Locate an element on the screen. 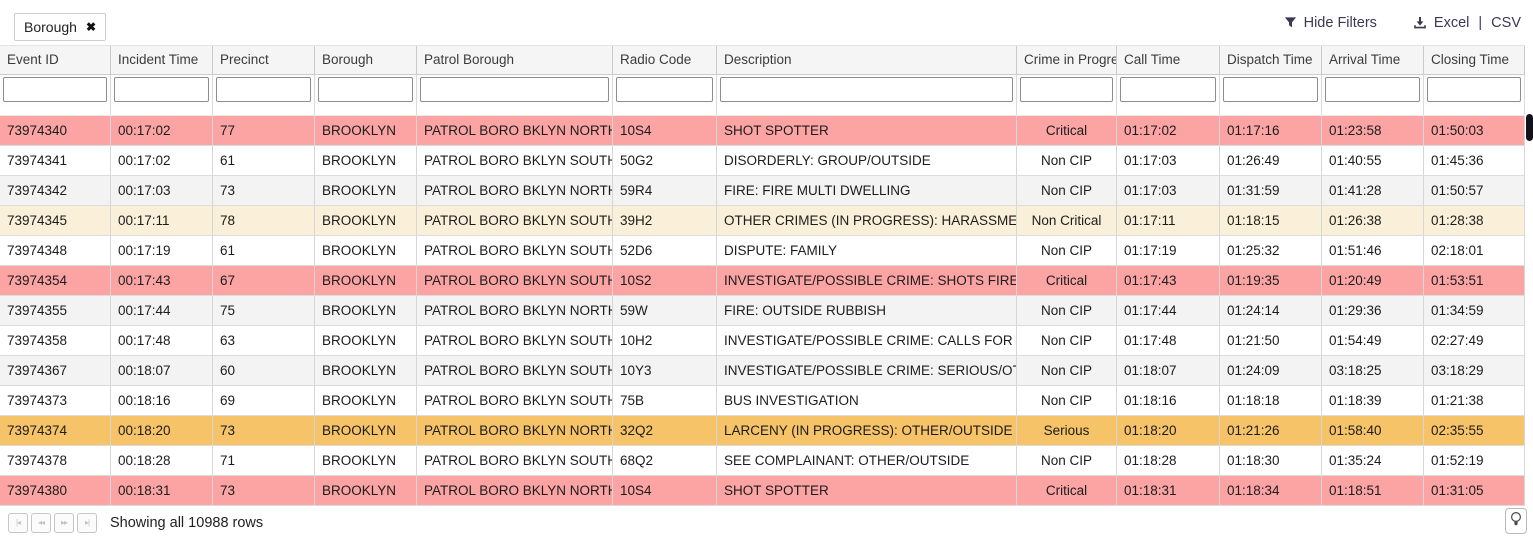  cell-call-time: 01:17:11 is located at coordinates (1168, 220).